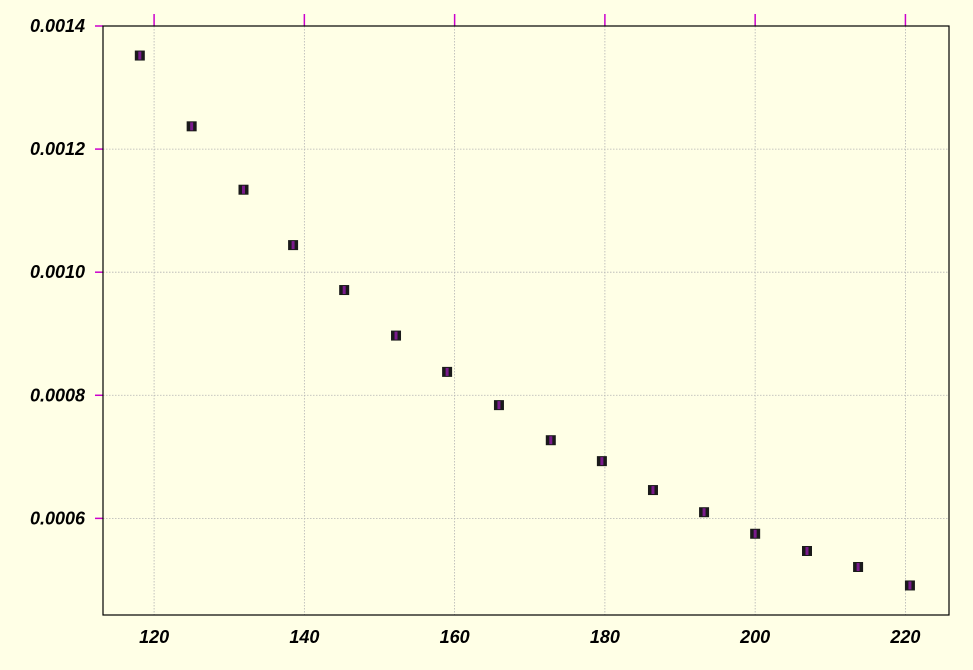 This screenshot has height=670, width=973. Describe the element at coordinates (58, 518) in the screenshot. I see `y-tick-label: 0.0006` at that location.